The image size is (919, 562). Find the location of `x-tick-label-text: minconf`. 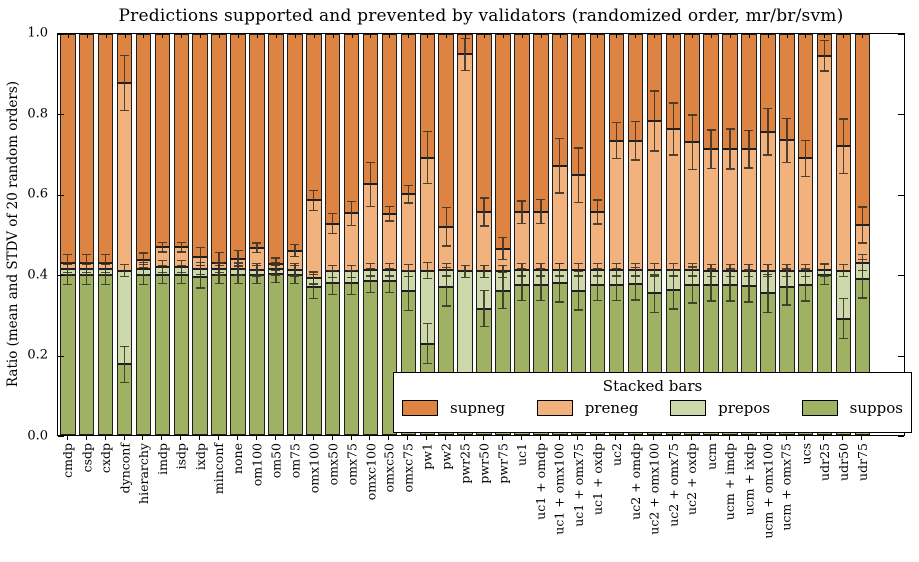

x-tick-label-text: minconf is located at coordinates (219, 469).